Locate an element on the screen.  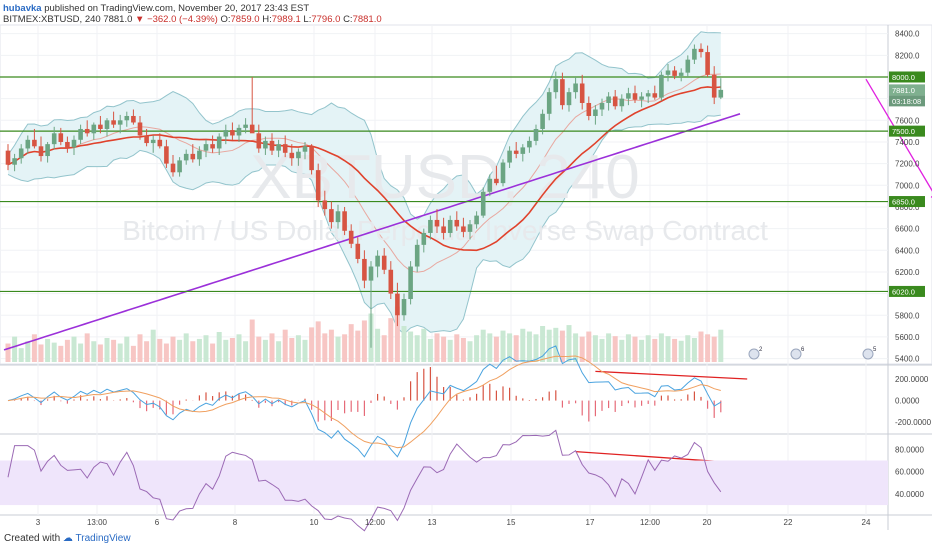
price-tick-label: 8400.0 is located at coordinates (907, 34).